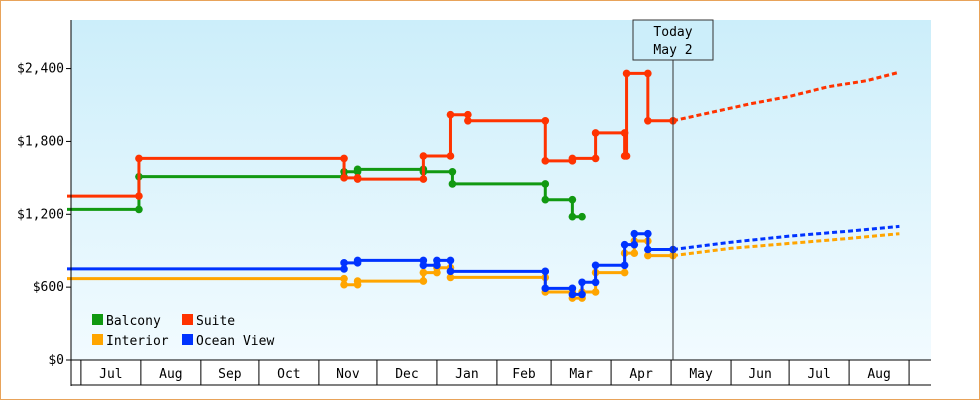 The height and width of the screenshot is (400, 980). What do you see at coordinates (672, 50) in the screenshot?
I see `today-date: May 2` at bounding box center [672, 50].